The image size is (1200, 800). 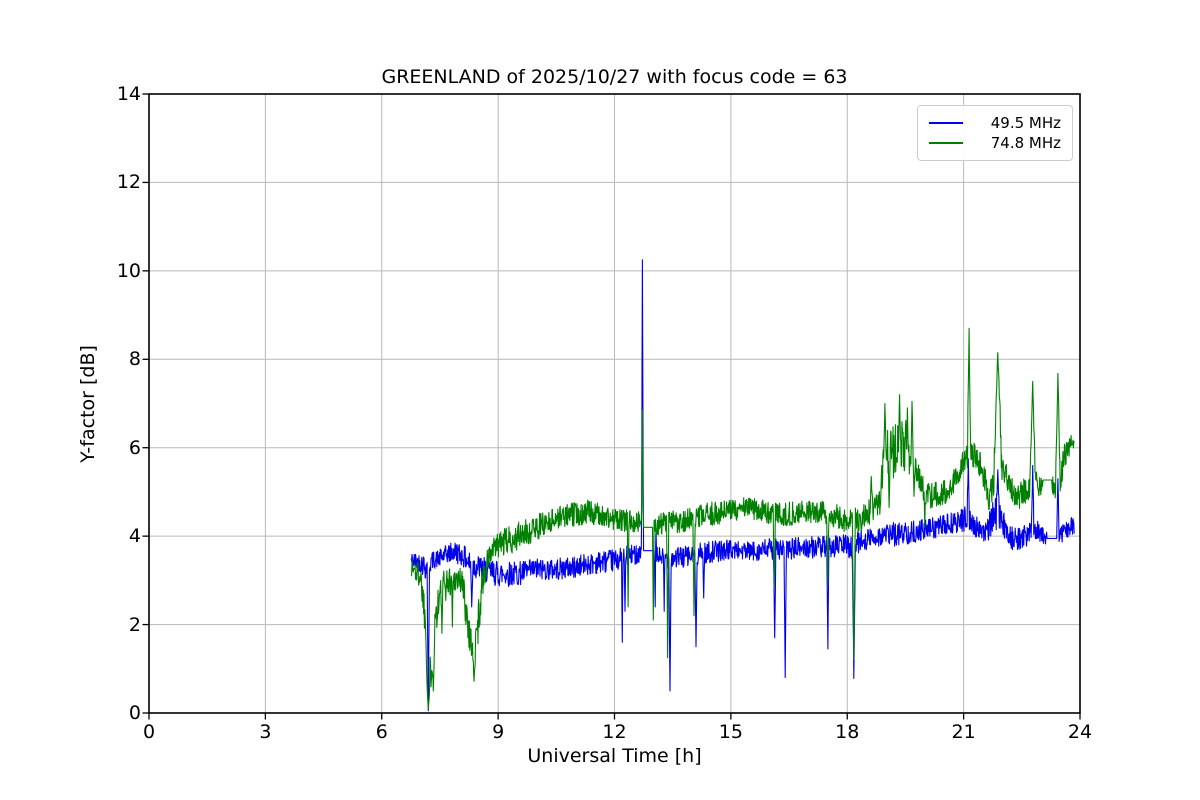 I want to click on legend-entry-74-8-mhz: 74.8 MHz, so click(x=995, y=143).